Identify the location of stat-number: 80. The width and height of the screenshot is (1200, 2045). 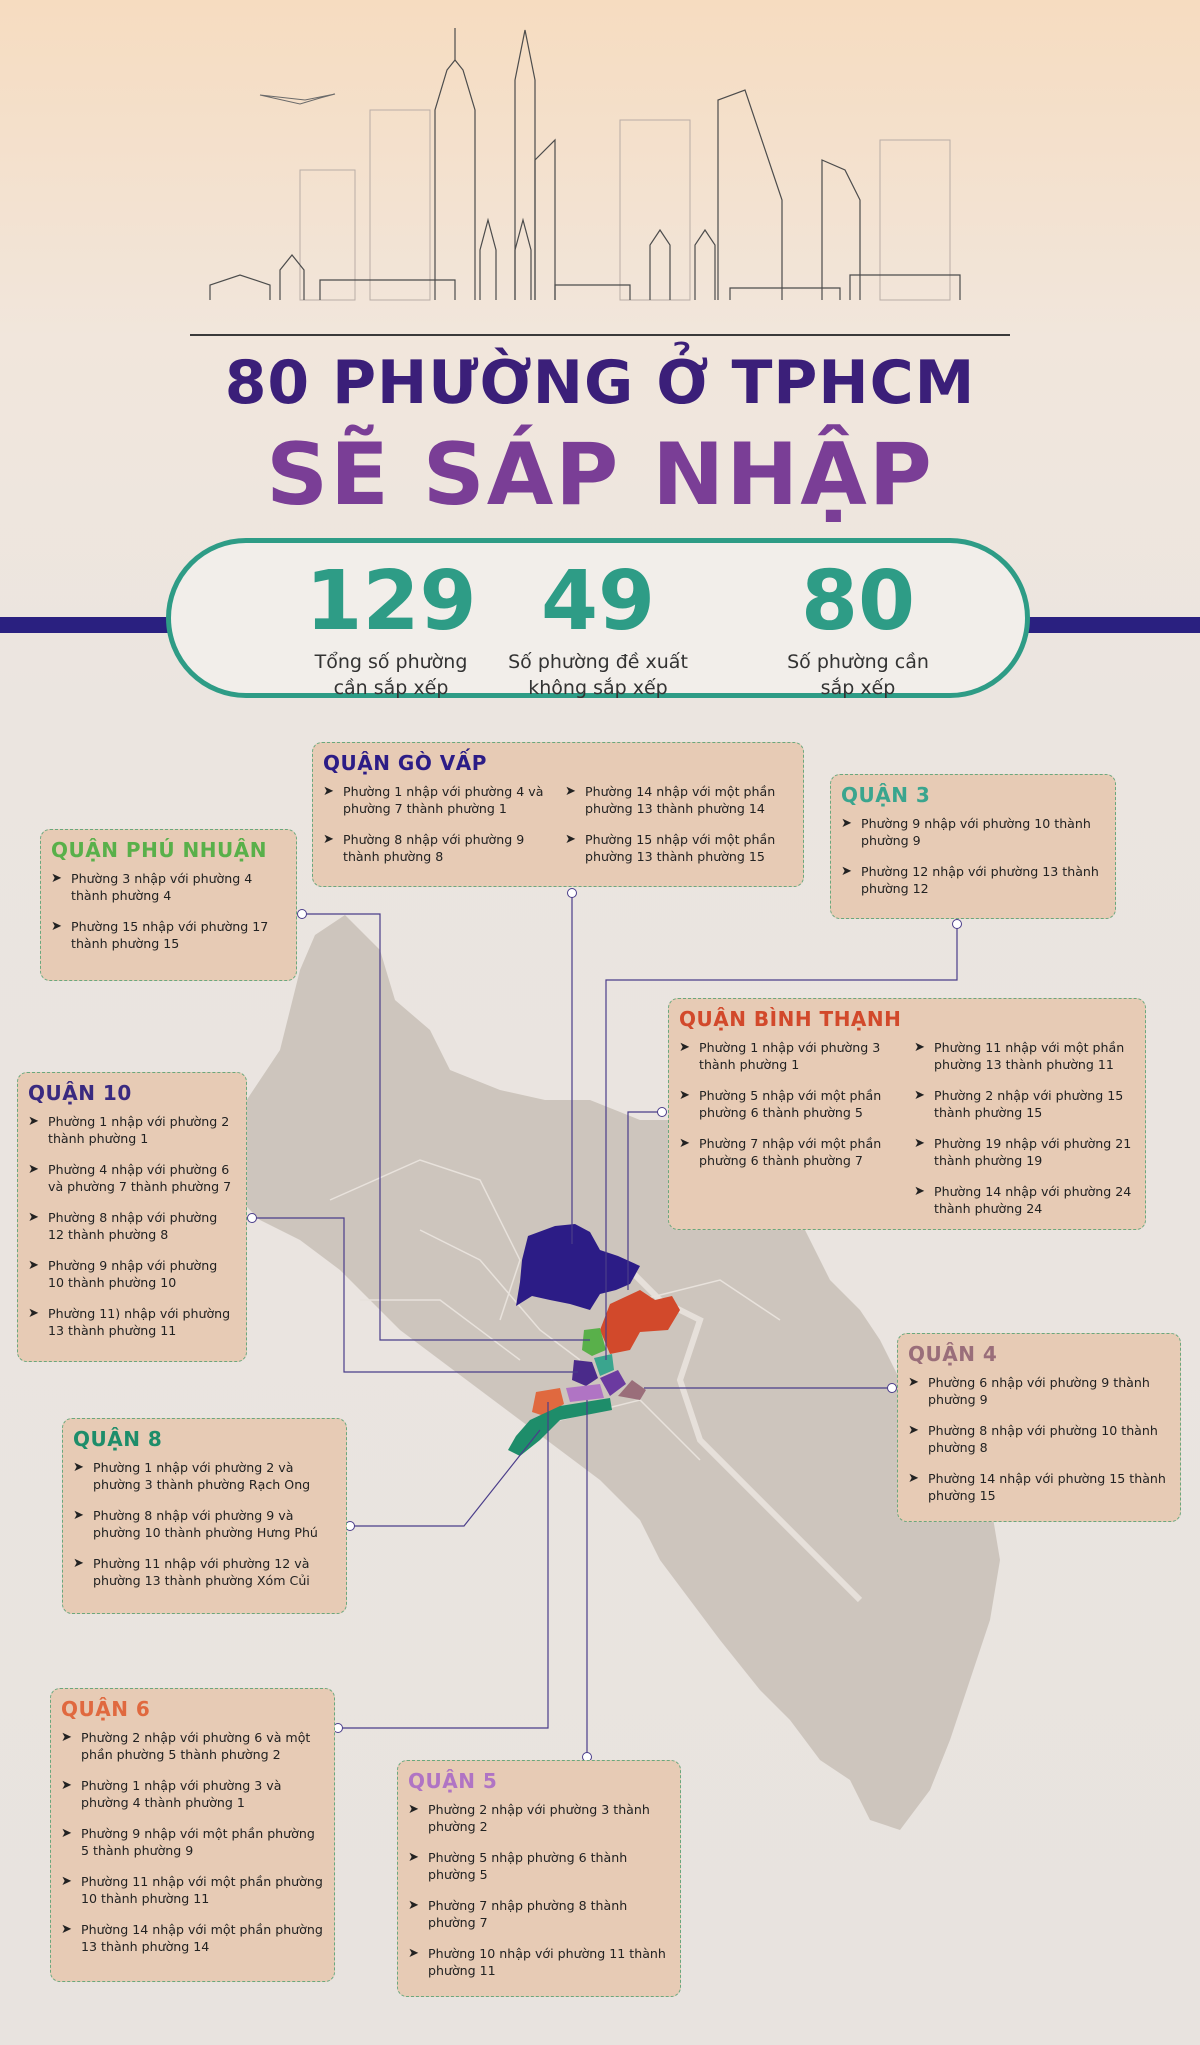
(858, 601).